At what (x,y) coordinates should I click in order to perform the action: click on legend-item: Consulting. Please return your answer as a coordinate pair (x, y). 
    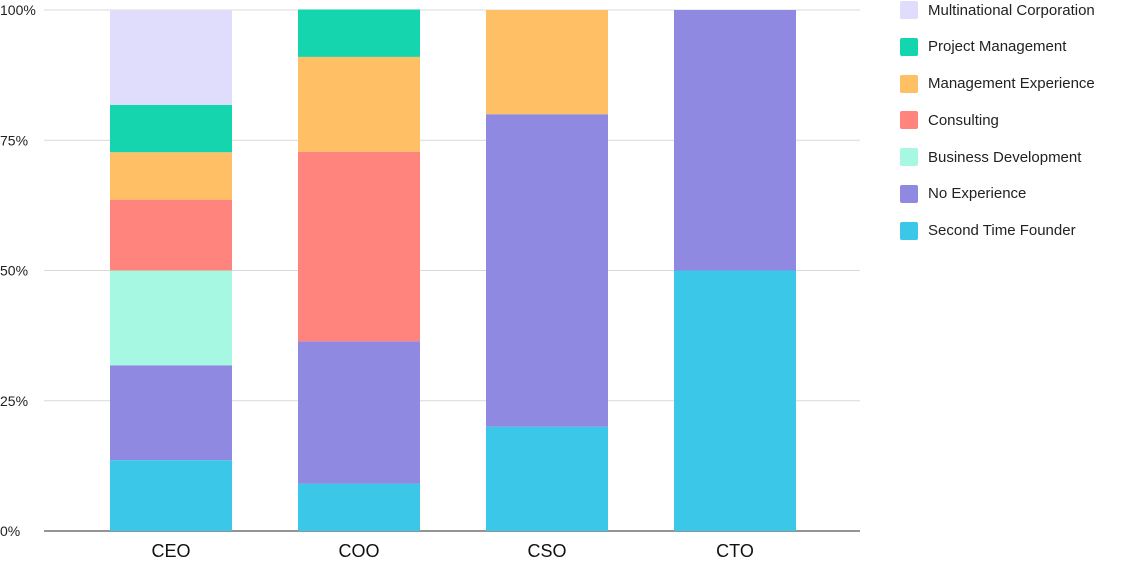
    Looking at the image, I should click on (997, 120).